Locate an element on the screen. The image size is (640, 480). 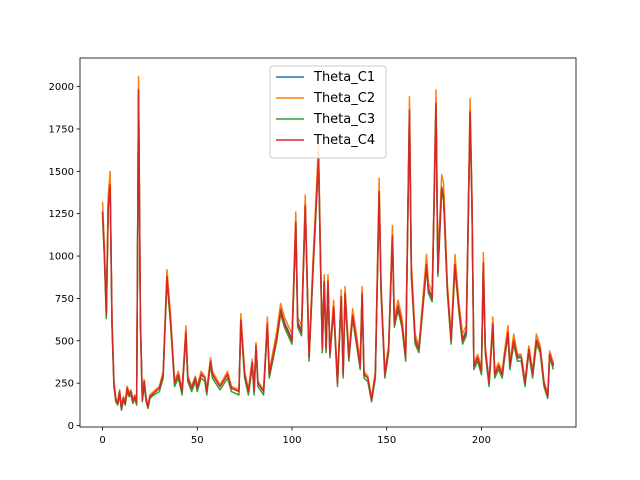
y-tick-label: 1000 is located at coordinates (61, 257).